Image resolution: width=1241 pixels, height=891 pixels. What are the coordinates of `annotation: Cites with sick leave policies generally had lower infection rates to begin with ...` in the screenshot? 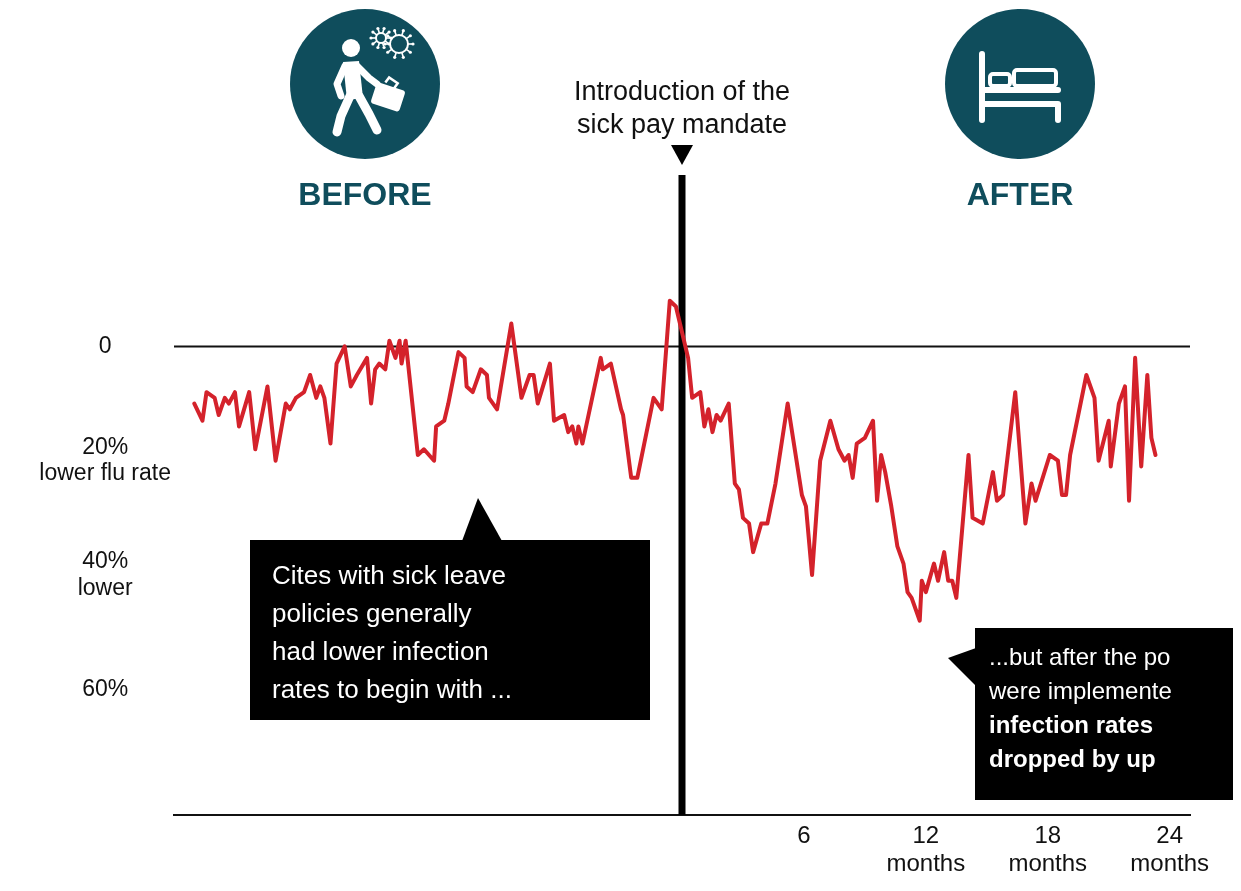 It's located at (392, 632).